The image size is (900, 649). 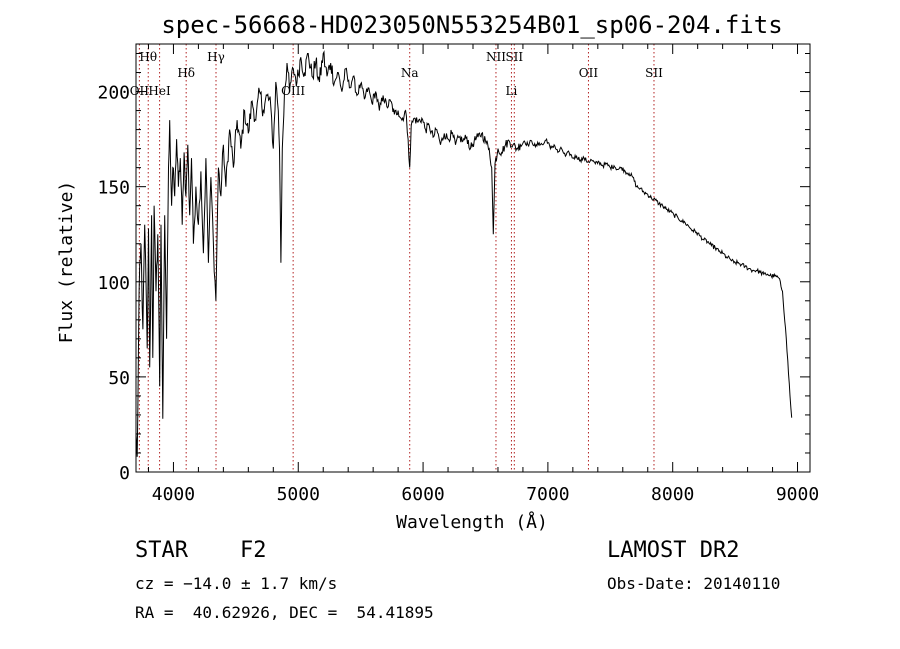 What do you see at coordinates (148, 57) in the screenshot?
I see `line-marker-label: Hθ` at bounding box center [148, 57].